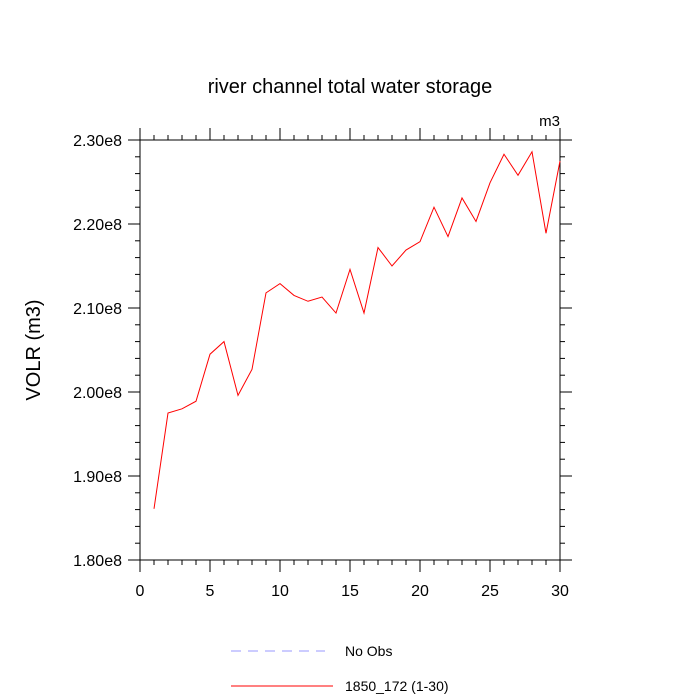  What do you see at coordinates (210, 591) in the screenshot?
I see `x-tick-label: 5` at bounding box center [210, 591].